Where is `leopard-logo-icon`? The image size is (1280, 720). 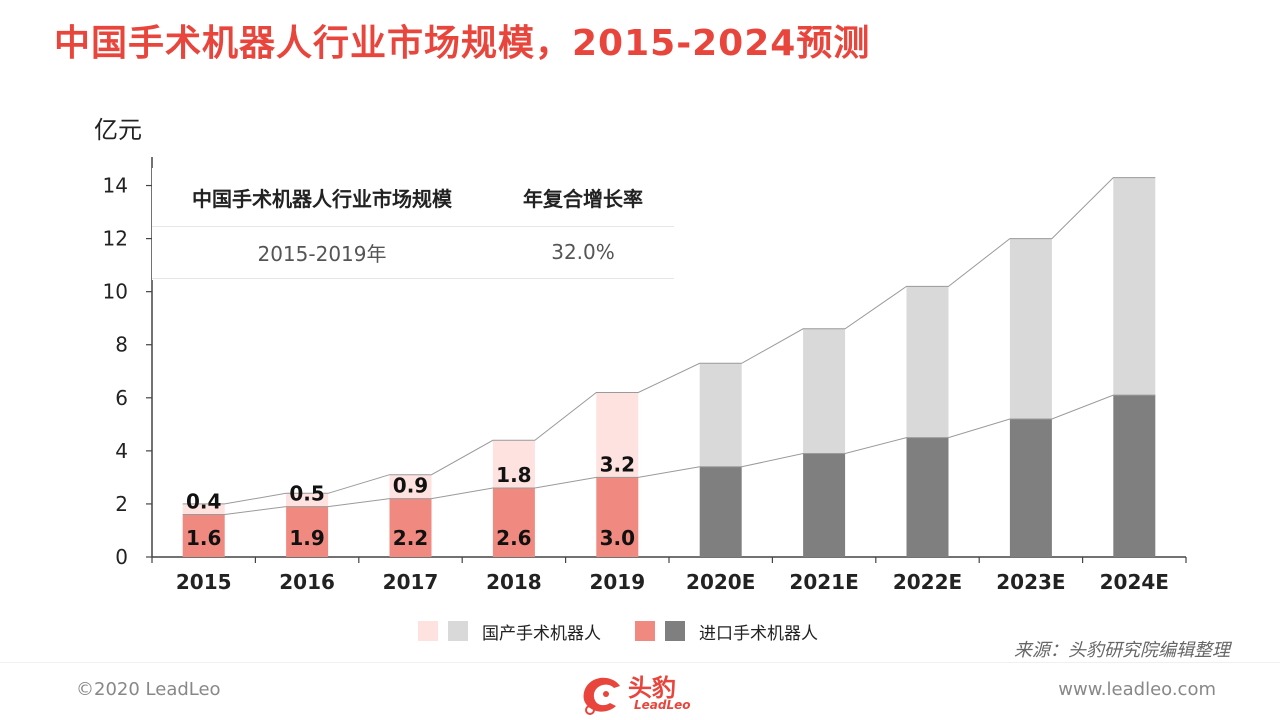
leopard-logo-icon is located at coordinates (601, 696).